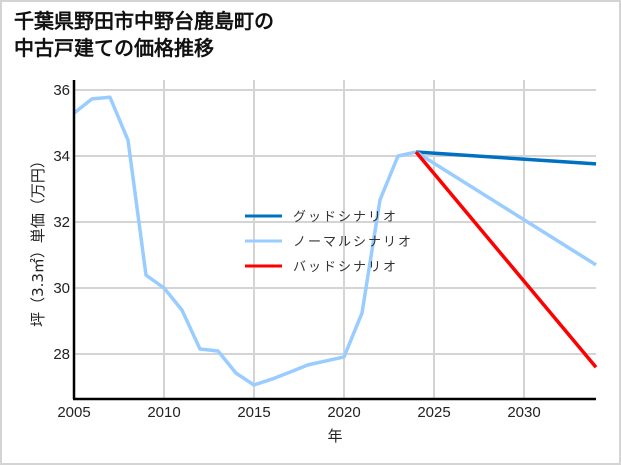  Describe the element at coordinates (334, 436) in the screenshot. I see `x-axis-label: 年` at that location.